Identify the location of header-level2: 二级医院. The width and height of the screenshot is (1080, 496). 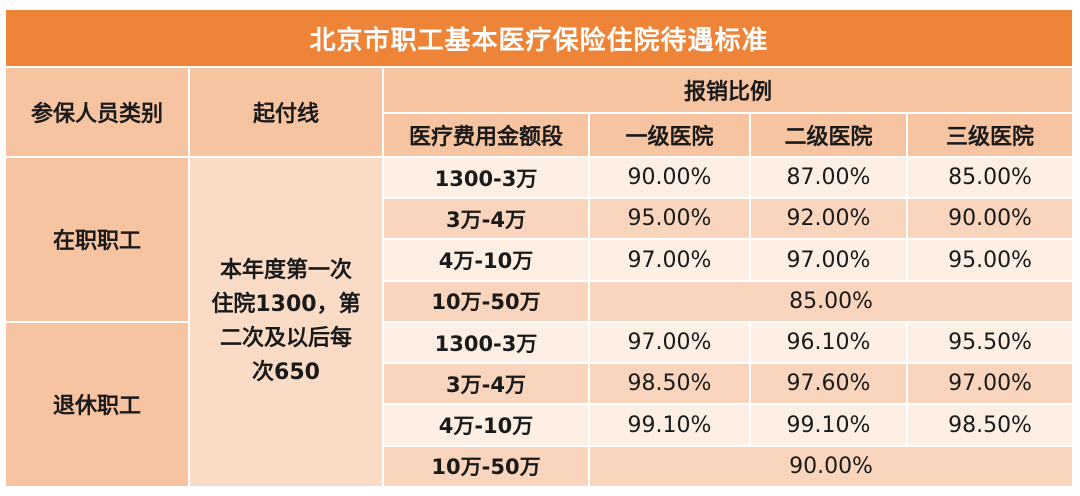
(828, 134).